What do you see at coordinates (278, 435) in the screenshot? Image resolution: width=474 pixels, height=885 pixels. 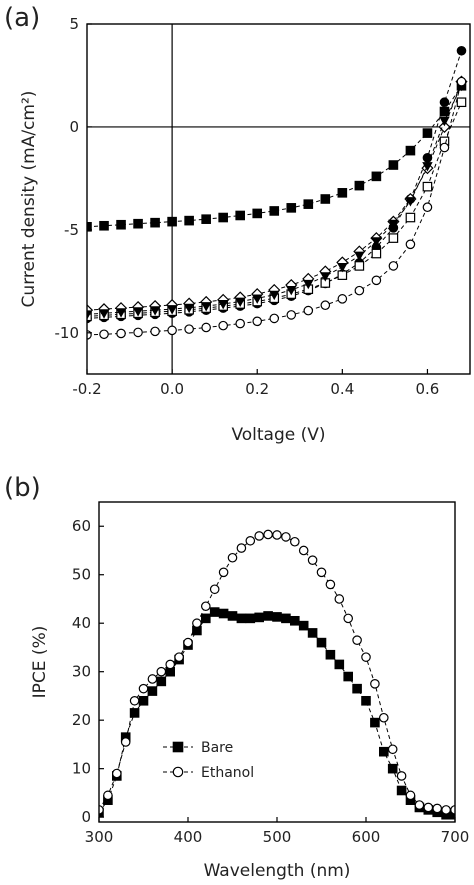 I see `x-axis-title: Voltage (V)` at bounding box center [278, 435].